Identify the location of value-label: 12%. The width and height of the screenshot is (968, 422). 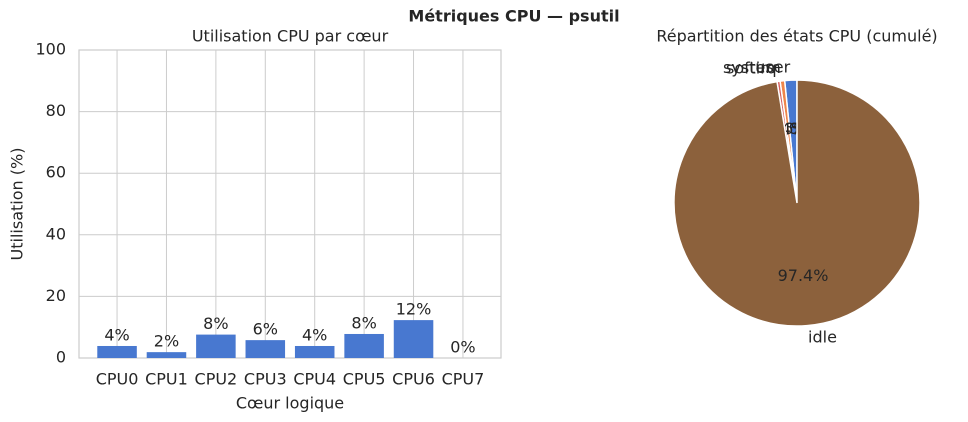
(414, 309).